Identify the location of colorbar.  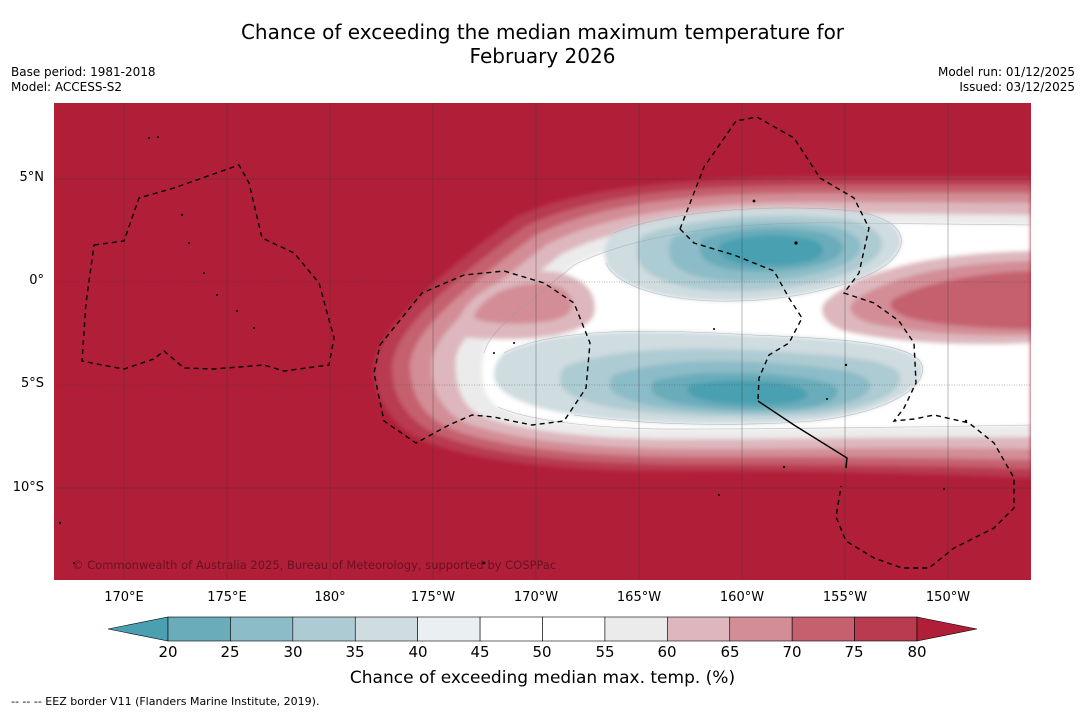
(543, 629).